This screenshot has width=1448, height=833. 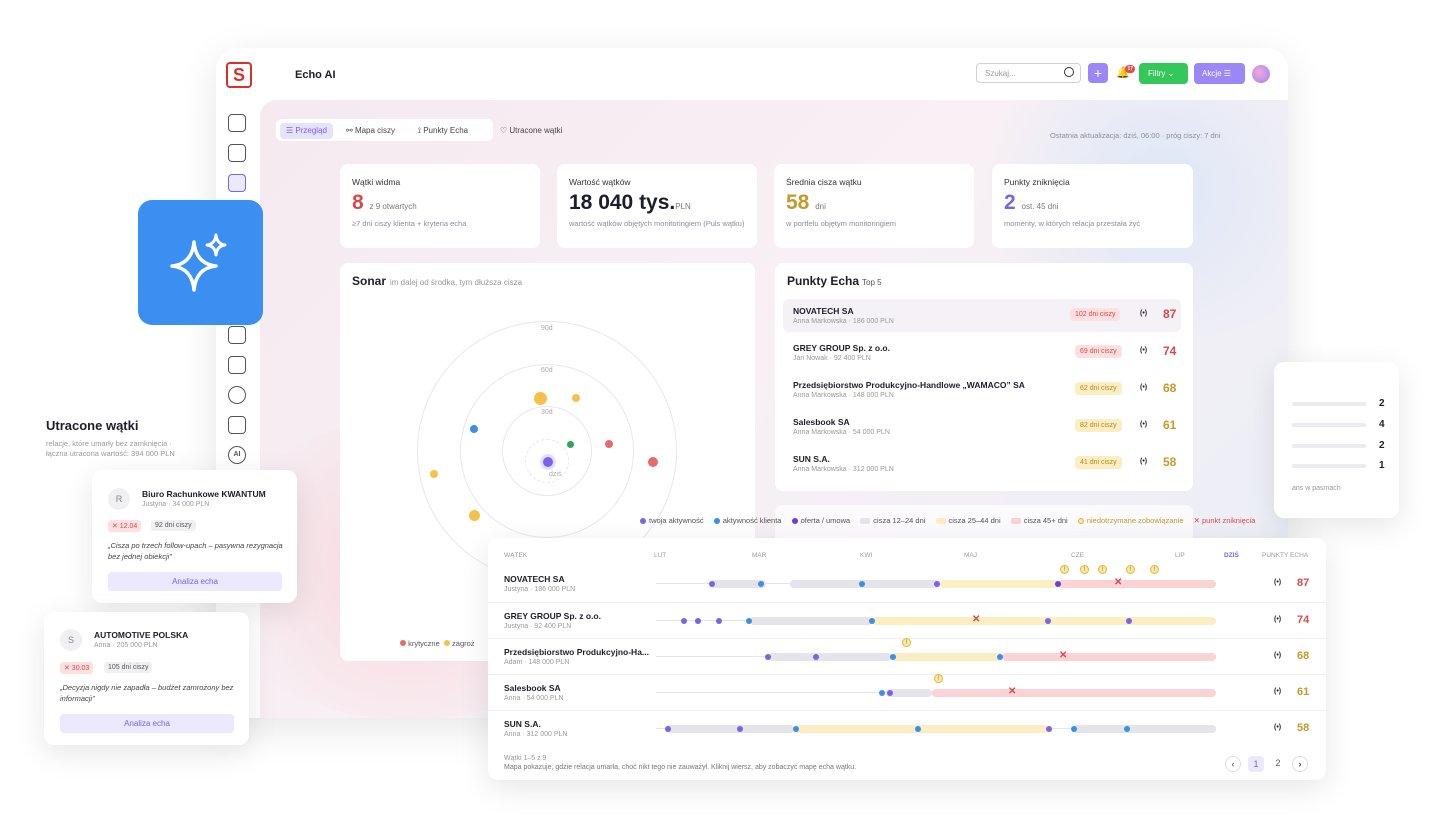 I want to click on tab-punkty-echa: ⟟ Punkty Echa, so click(x=443, y=130).